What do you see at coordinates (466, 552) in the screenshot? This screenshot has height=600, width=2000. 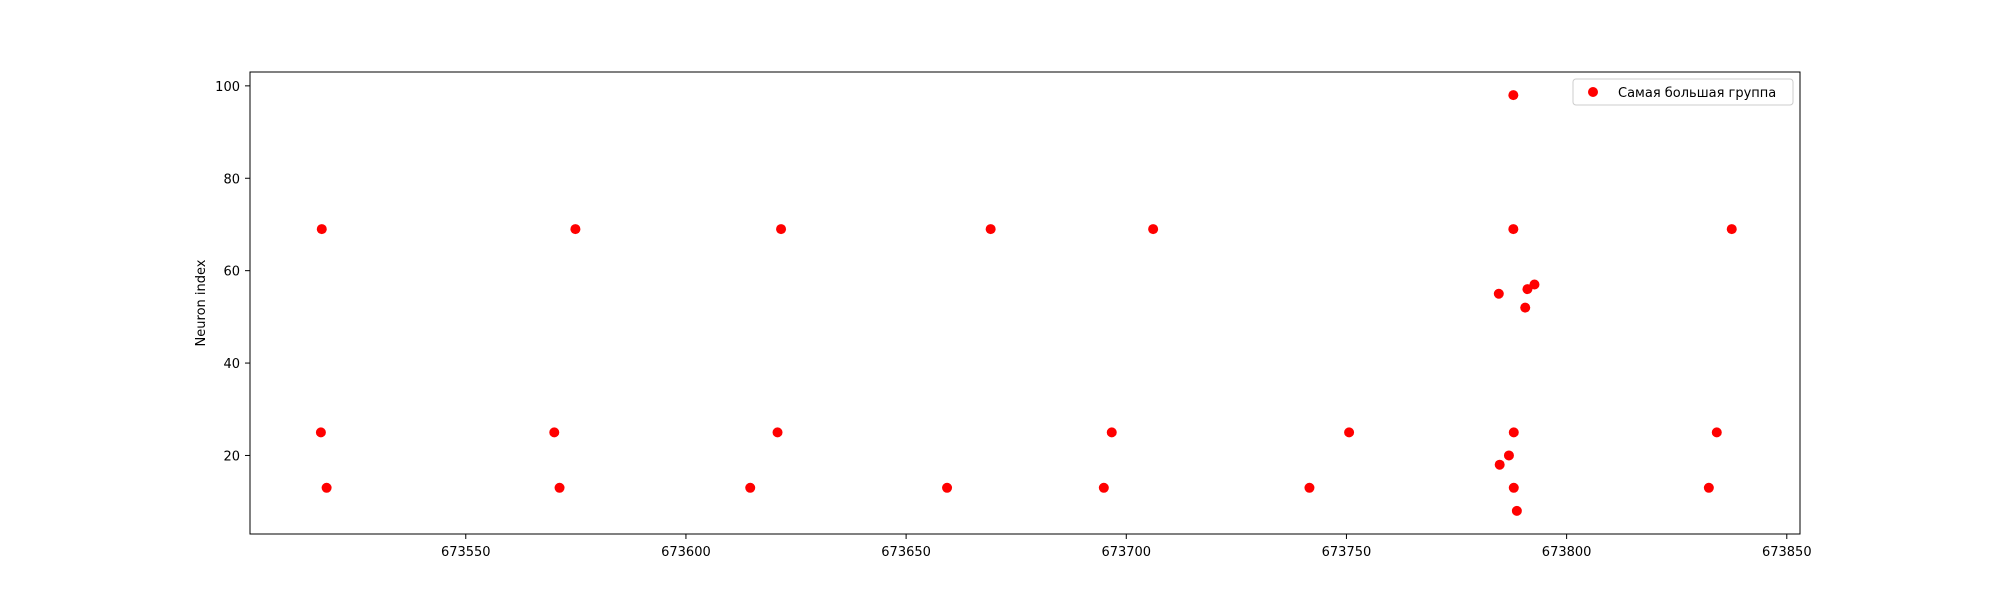 I see `x-tick-label: 673550` at bounding box center [466, 552].